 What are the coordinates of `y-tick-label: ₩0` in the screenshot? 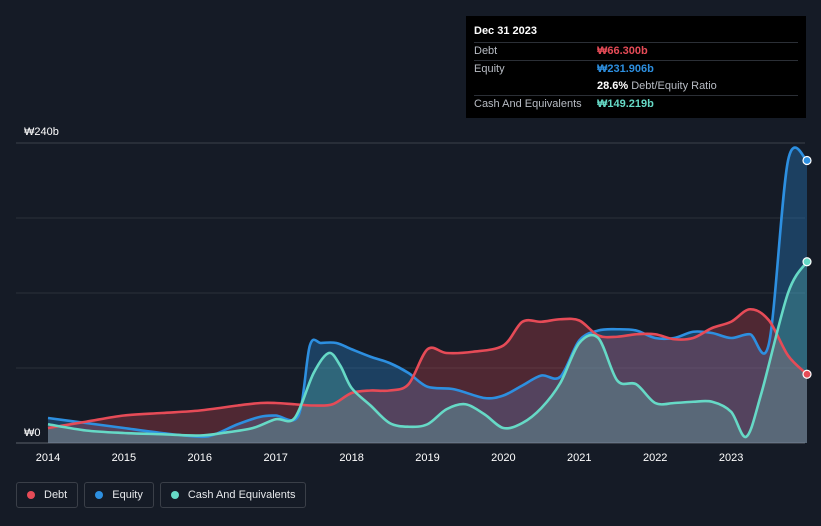 It's located at (32, 433).